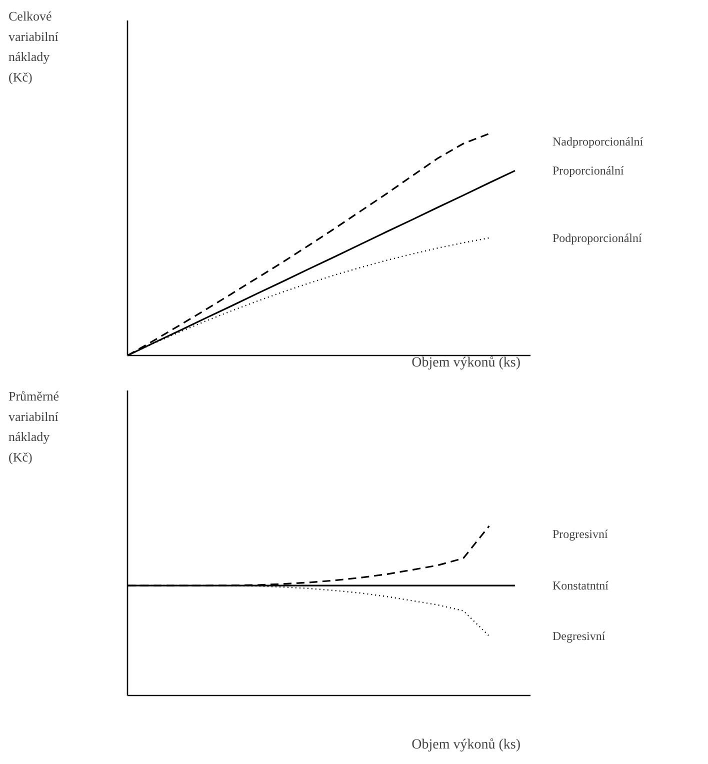  What do you see at coordinates (588, 171) in the screenshot?
I see `text: Proporcionální` at bounding box center [588, 171].